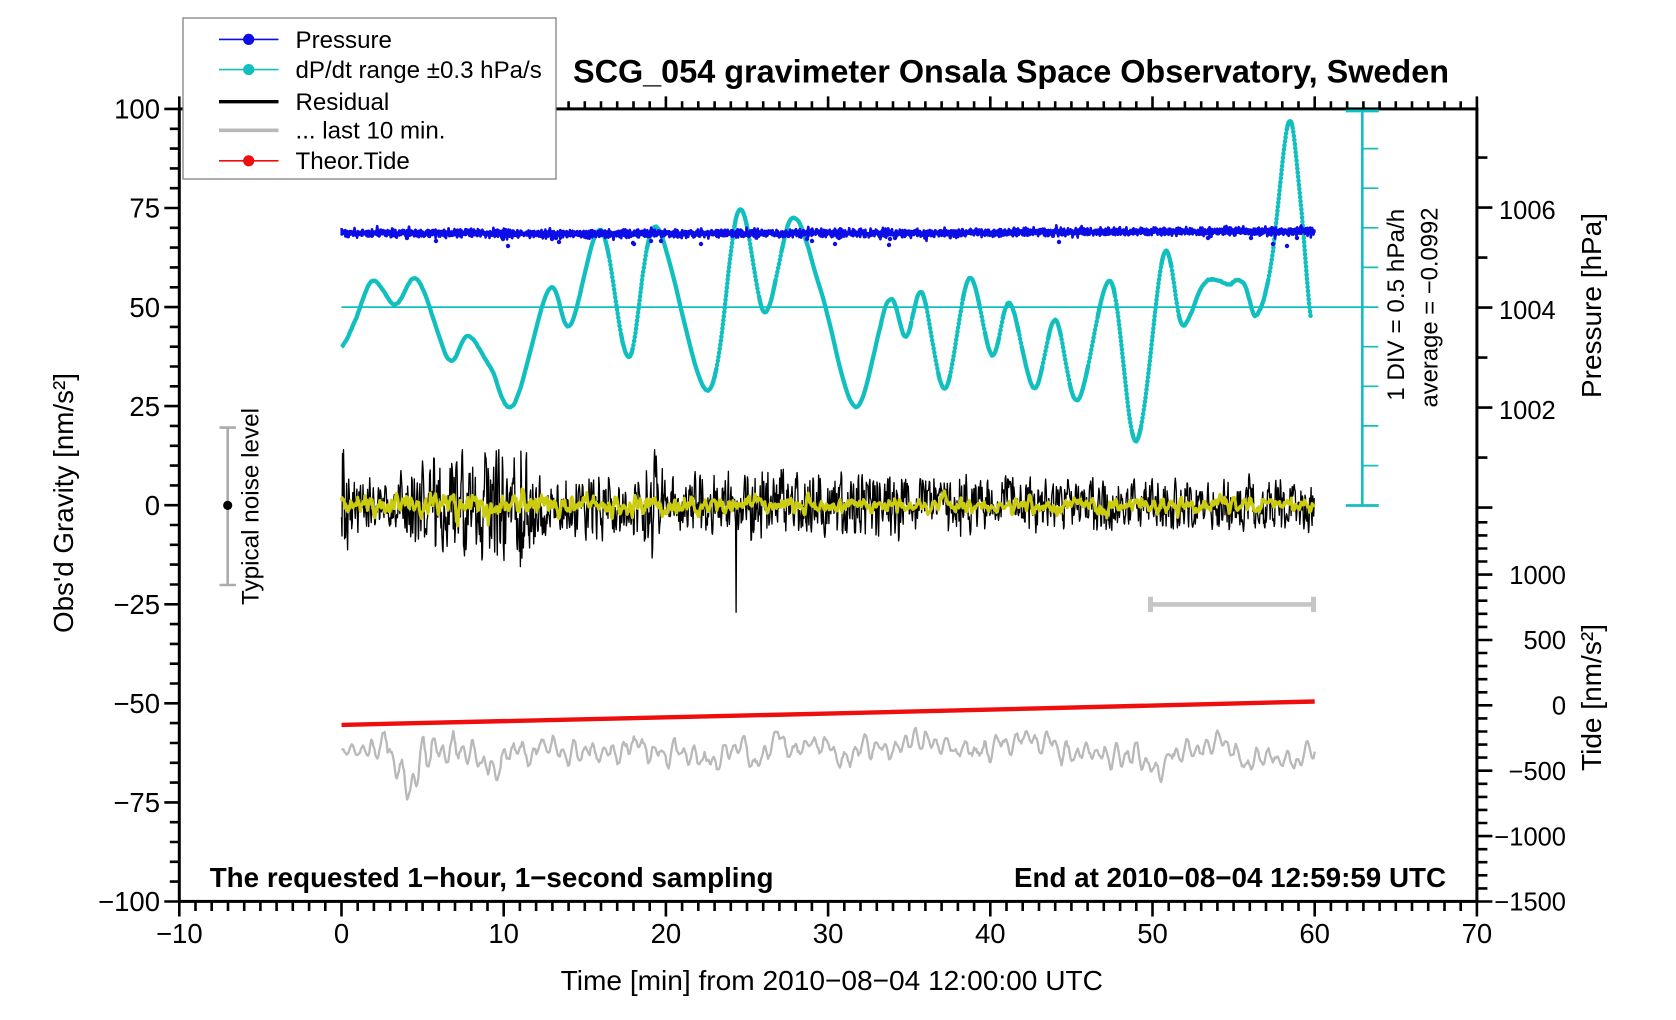 This screenshot has height=1020, width=1676. I want to click on svg-text: Obs'd Gravity [nm/s²], so click(63, 503).